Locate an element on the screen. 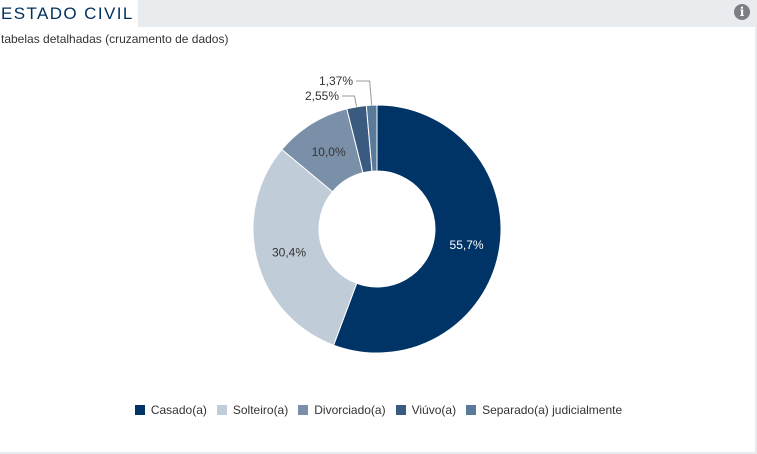 The height and width of the screenshot is (454, 757). title-box: ESTADO CIVIL is located at coordinates (69, 13).